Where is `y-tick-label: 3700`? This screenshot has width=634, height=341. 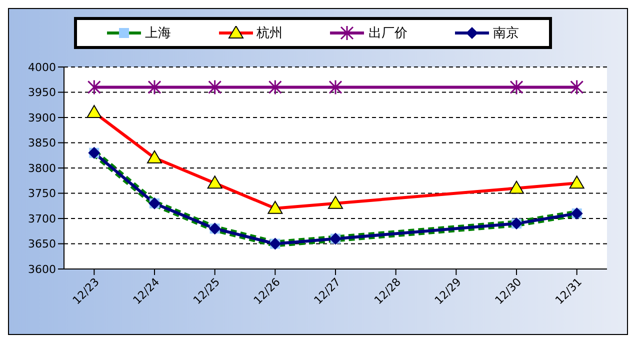
y-tick-label: 3700 is located at coordinates (42, 219).